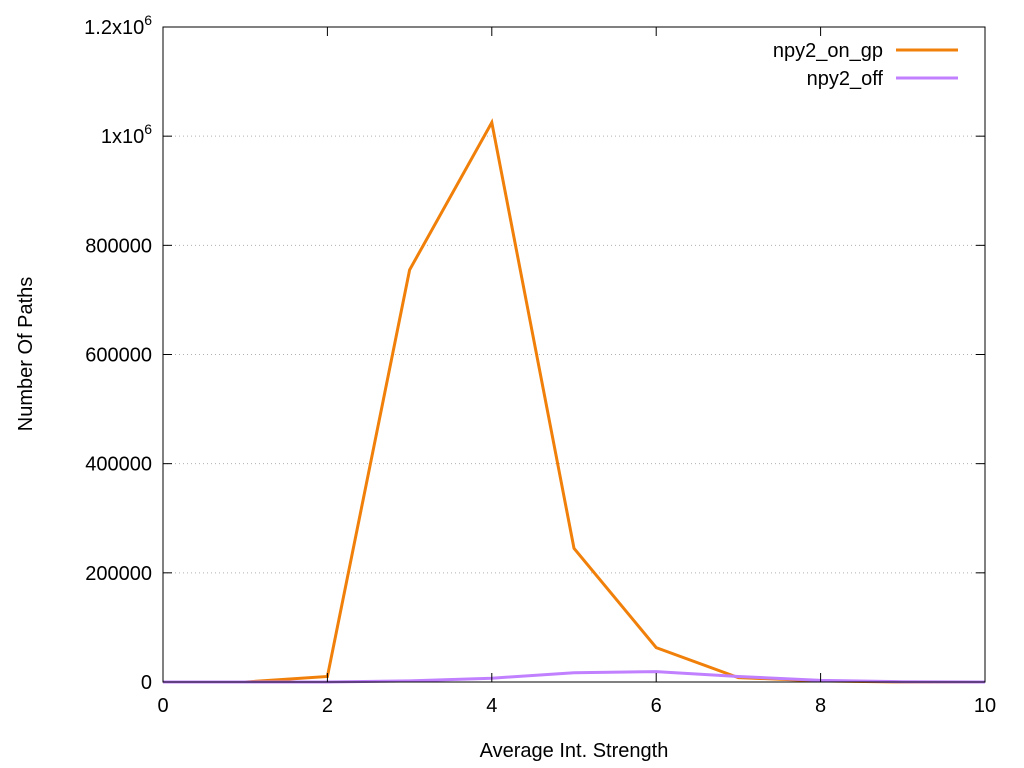 The height and width of the screenshot is (768, 1024). I want to click on x-tick-label: 4, so click(491, 706).